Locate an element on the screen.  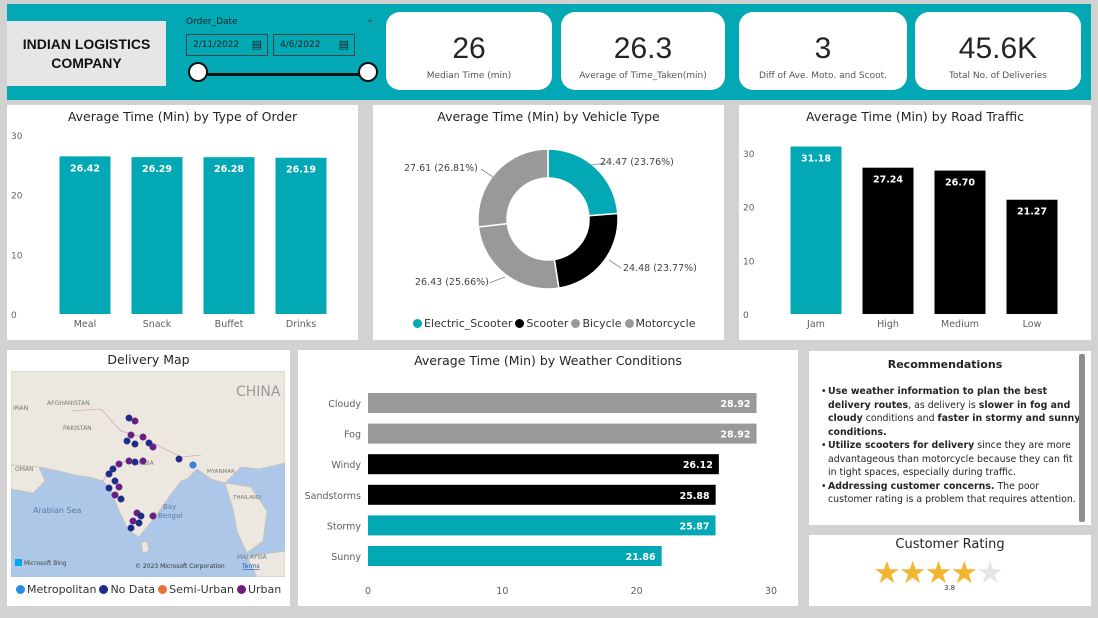
legend-item: Electric_Scooter is located at coordinates (462, 323).